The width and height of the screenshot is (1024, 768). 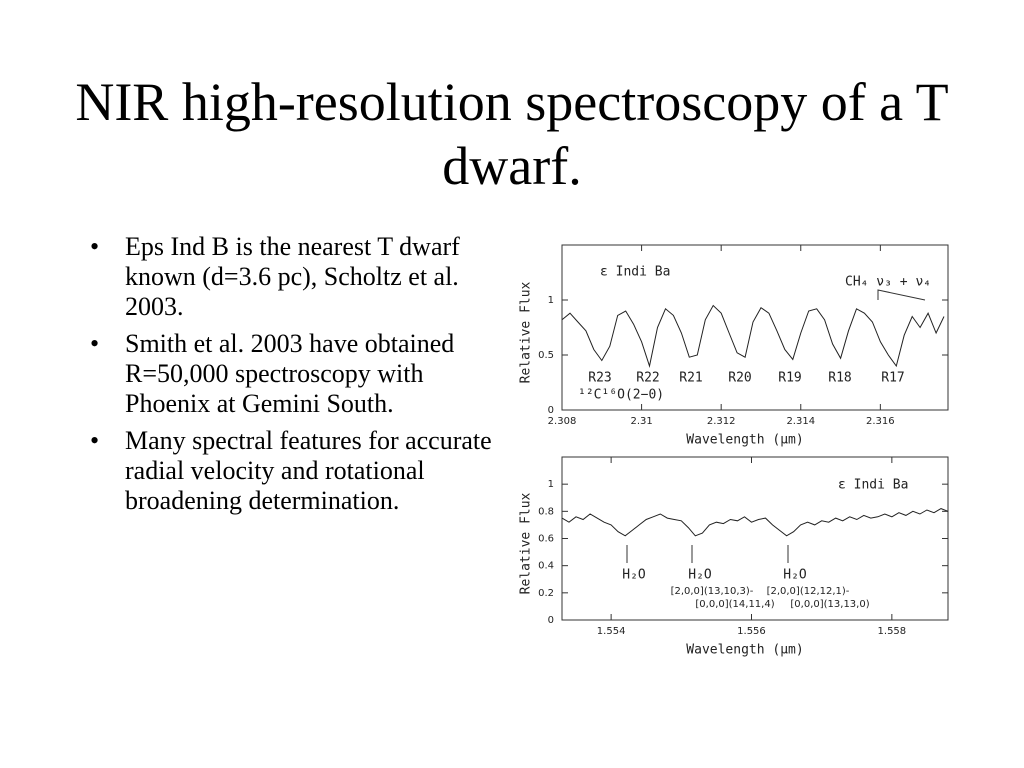 What do you see at coordinates (611, 631) in the screenshot?
I see `x-tick-label: 1.554` at bounding box center [611, 631].